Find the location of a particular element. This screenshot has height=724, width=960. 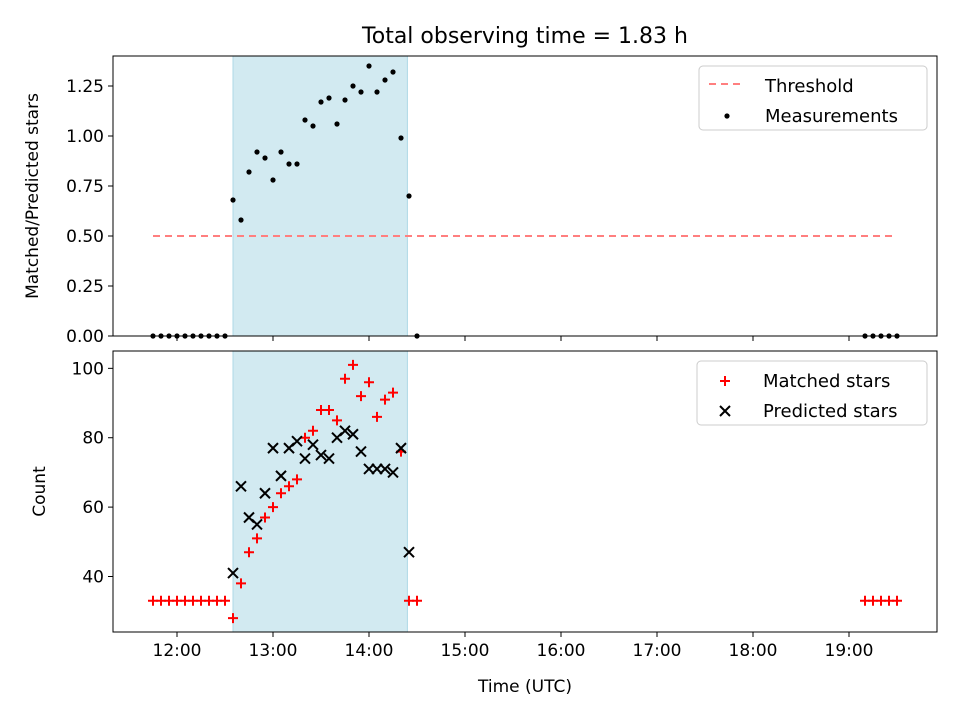

y-tick-label: 1.00 is located at coordinates (85, 137).